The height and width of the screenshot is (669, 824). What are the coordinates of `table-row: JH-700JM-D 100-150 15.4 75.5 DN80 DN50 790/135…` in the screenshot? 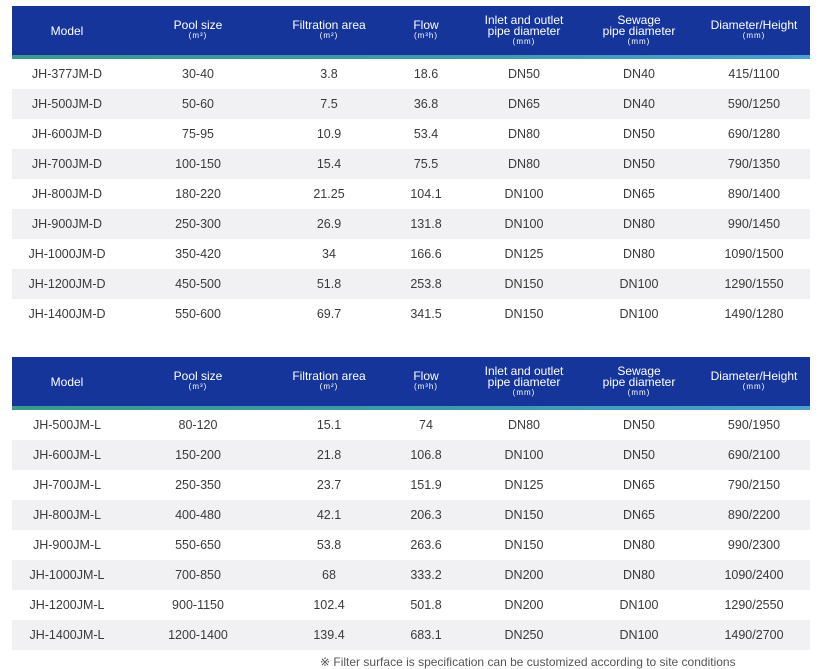 It's located at (411, 164).